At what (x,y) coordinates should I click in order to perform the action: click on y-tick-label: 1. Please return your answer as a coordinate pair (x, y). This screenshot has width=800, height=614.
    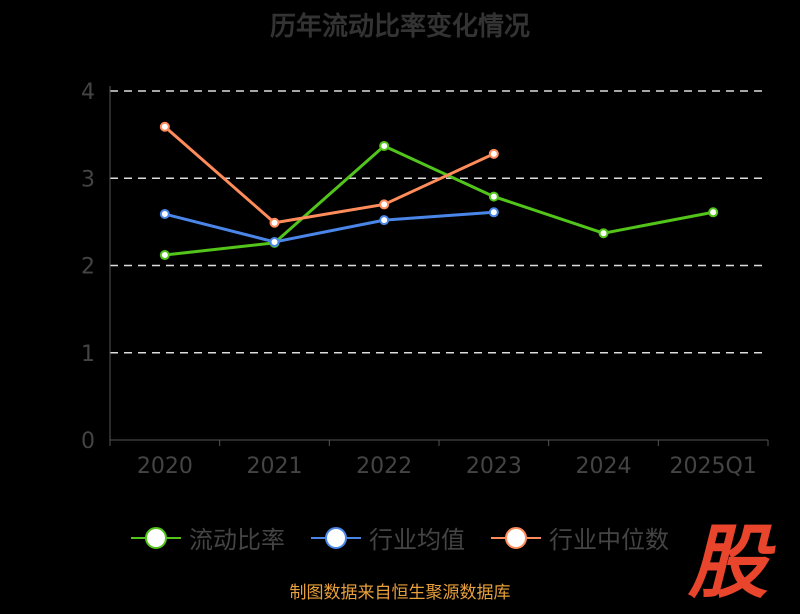
    Looking at the image, I should click on (88, 354).